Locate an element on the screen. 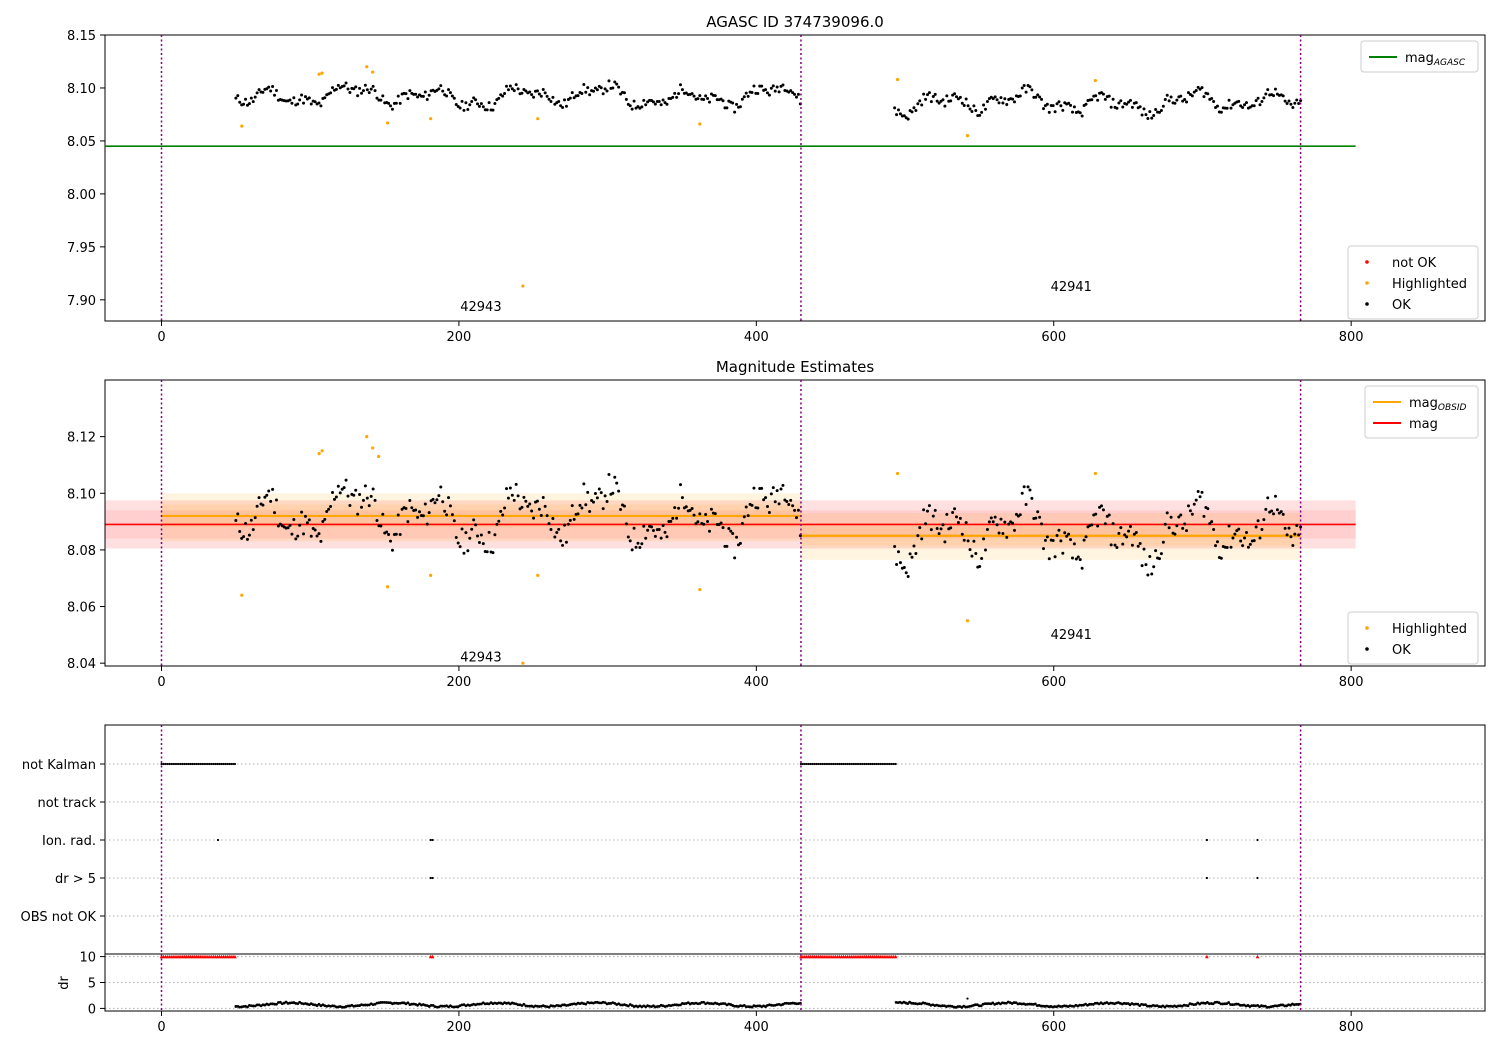  legend-label: Highlighted is located at coordinates (1429, 284).